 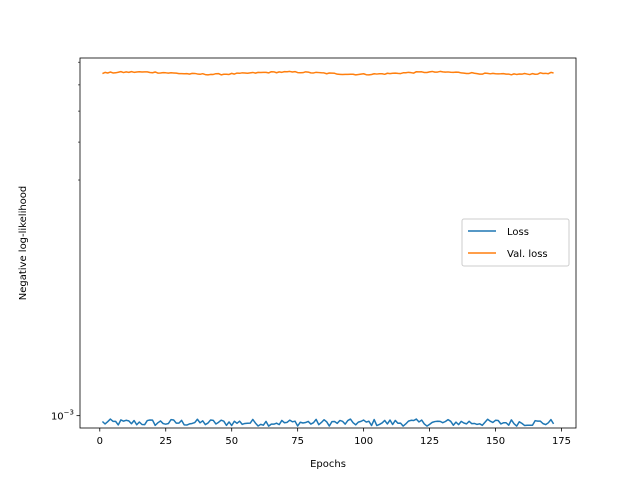 What do you see at coordinates (23, 243) in the screenshot?
I see `y-axis-label: Negative log-likelihood` at bounding box center [23, 243].